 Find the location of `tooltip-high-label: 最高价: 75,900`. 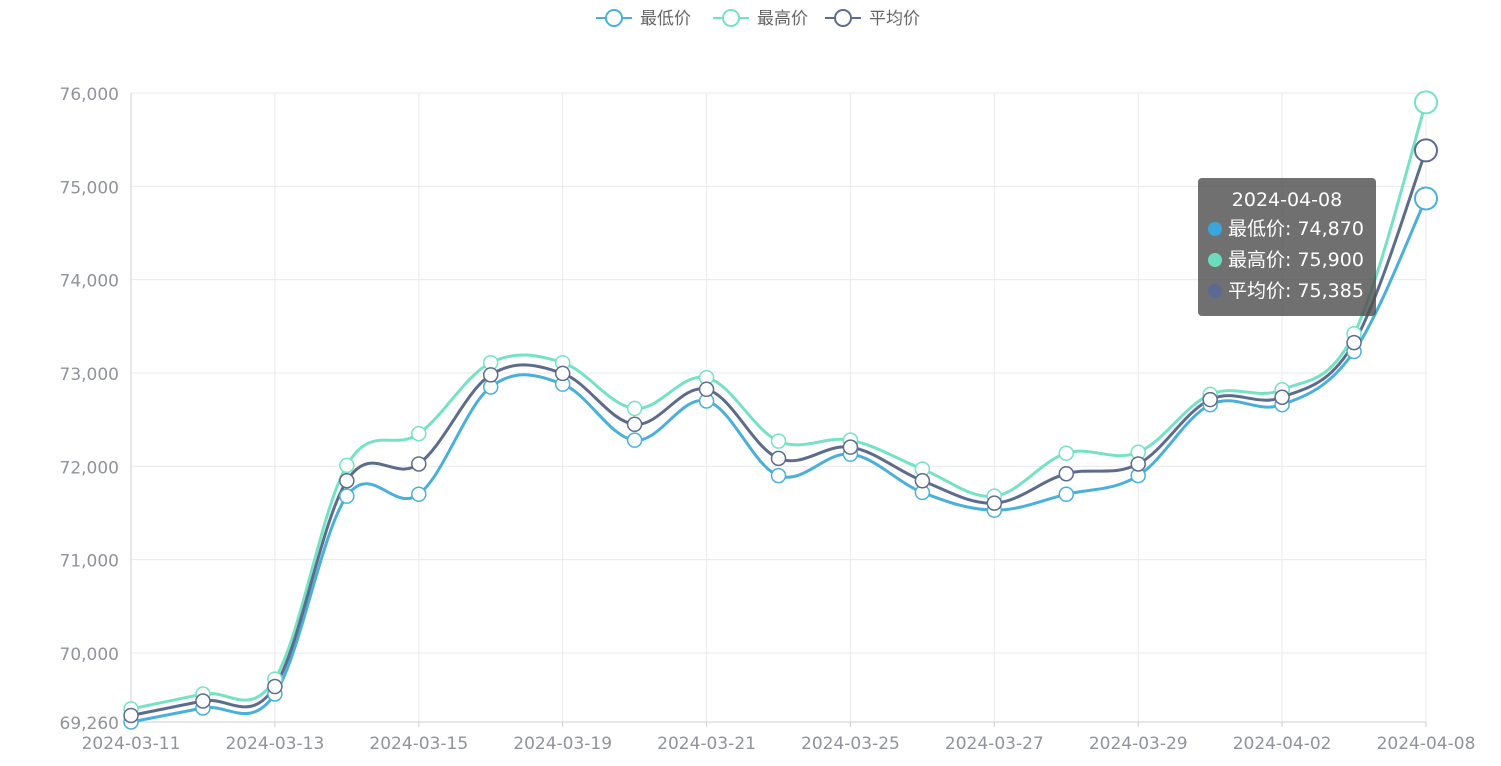

tooltip-high-label: 最高价: 75,900 is located at coordinates (1296, 260).